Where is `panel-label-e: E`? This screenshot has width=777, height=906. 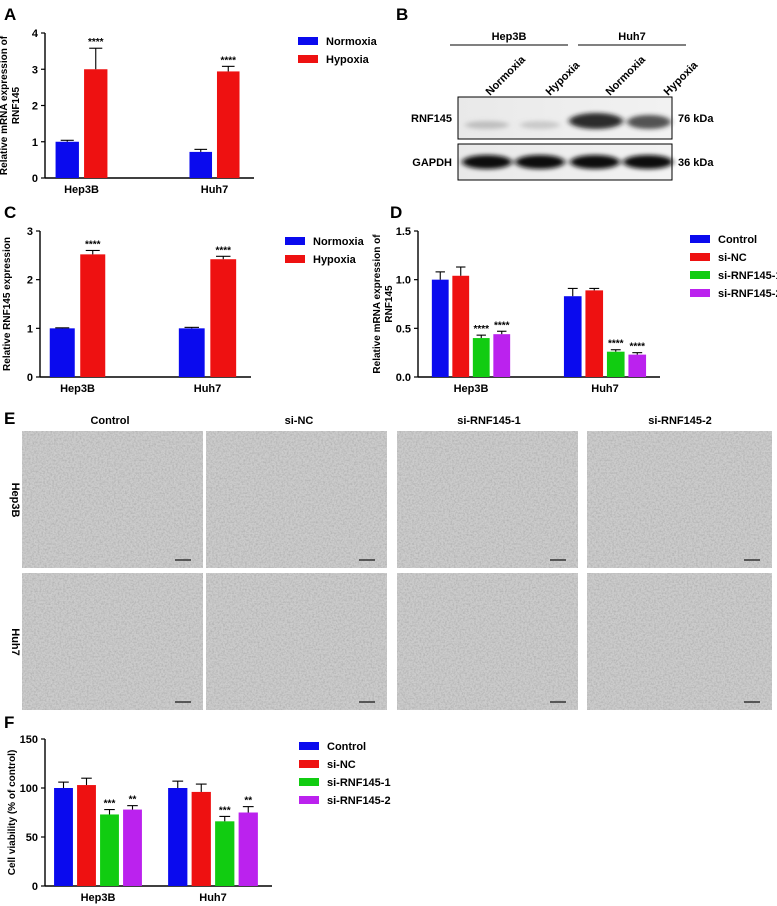
panel-label-e: E is located at coordinates (9, 418).